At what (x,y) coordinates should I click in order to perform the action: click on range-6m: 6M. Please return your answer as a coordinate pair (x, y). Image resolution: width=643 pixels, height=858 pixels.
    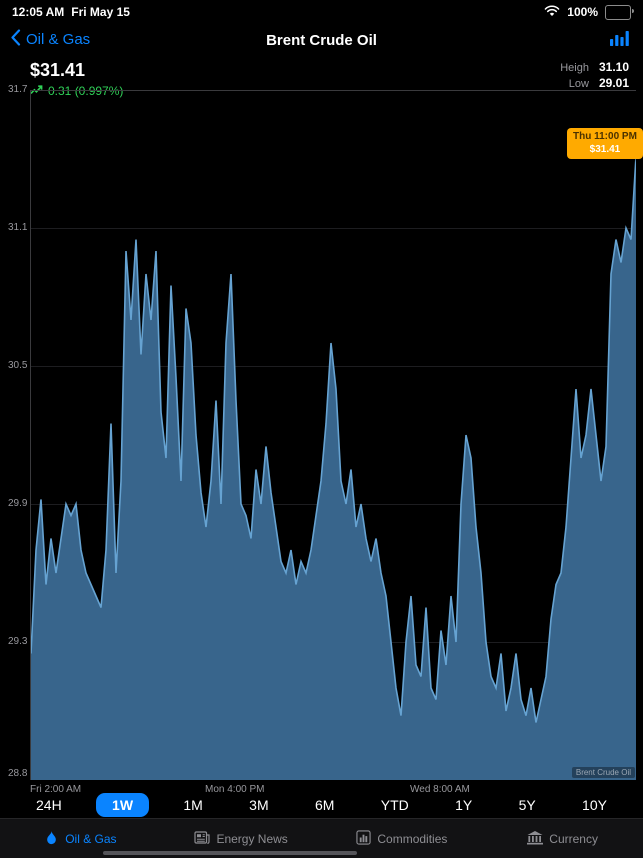
    Looking at the image, I should click on (324, 805).